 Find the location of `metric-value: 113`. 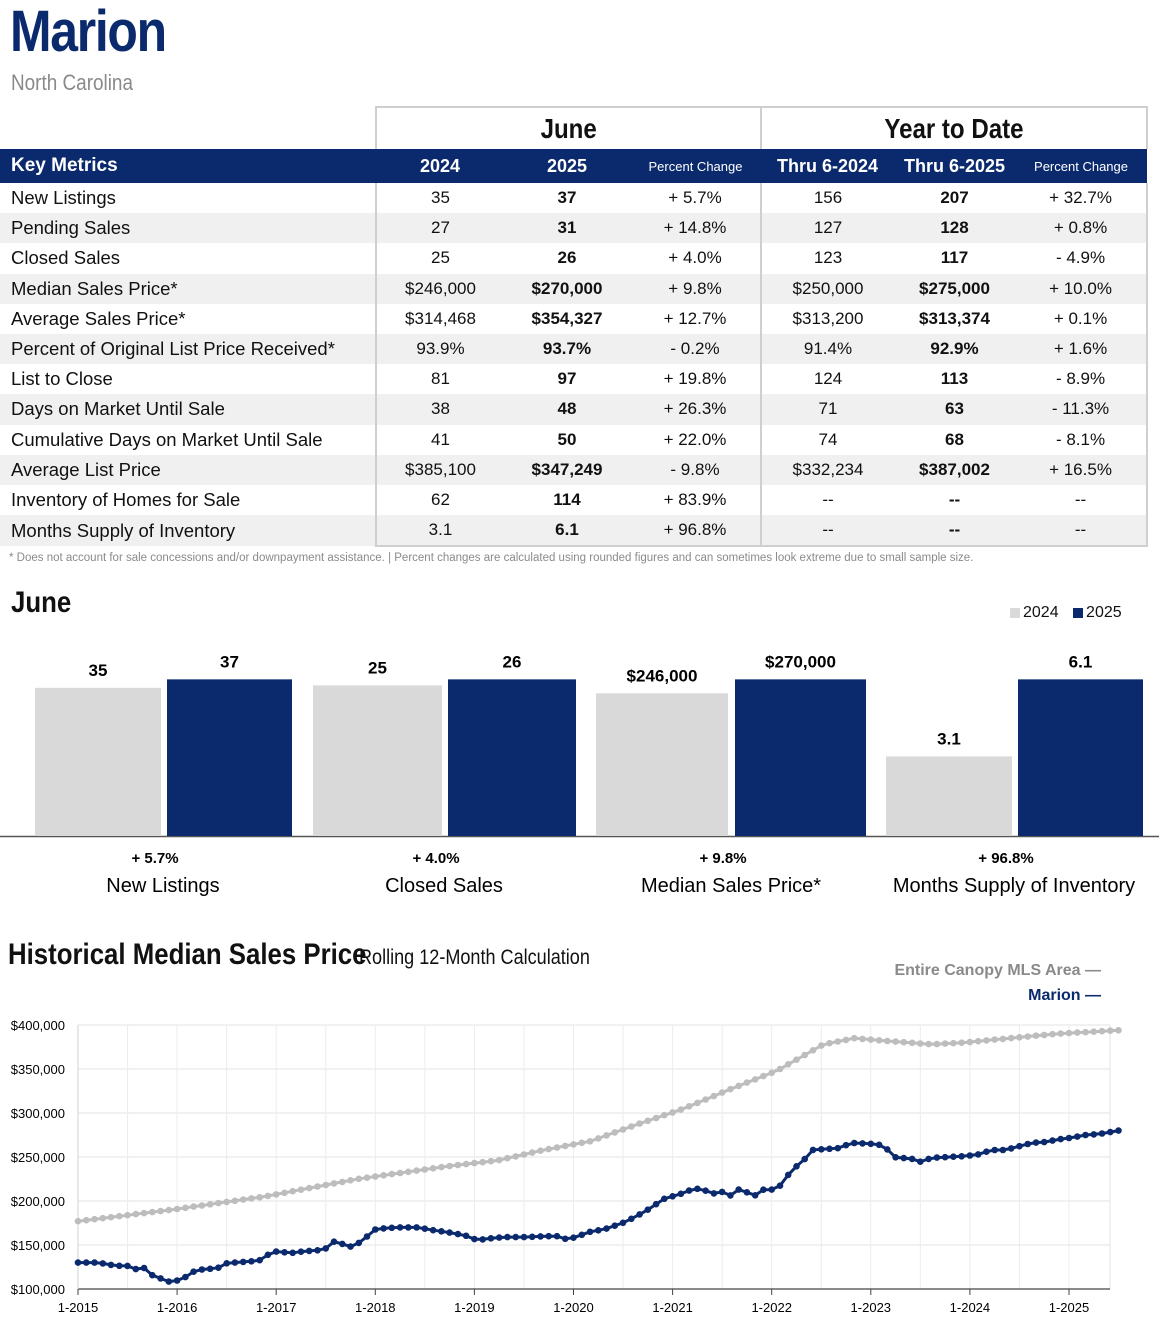

metric-value: 113 is located at coordinates (954, 379).